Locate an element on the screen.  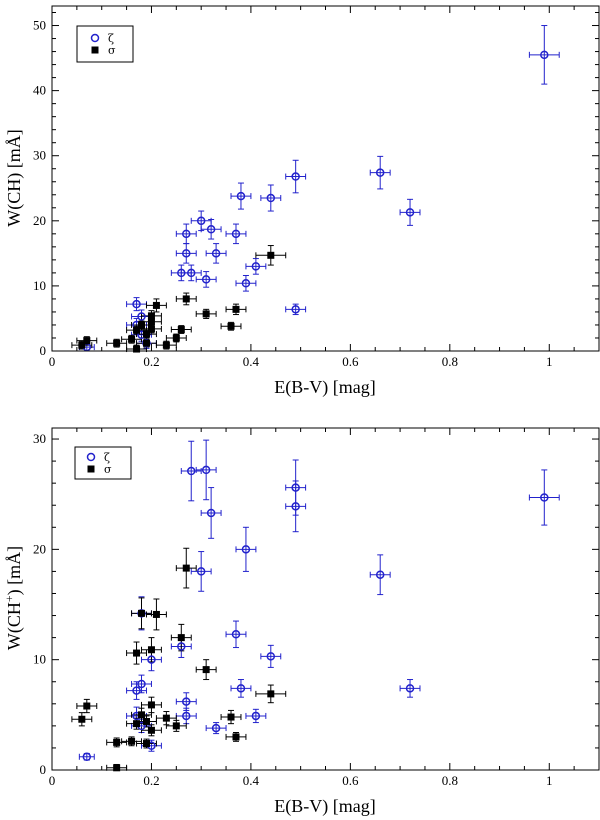
y-tick-label: 40 is located at coordinates (39, 90).